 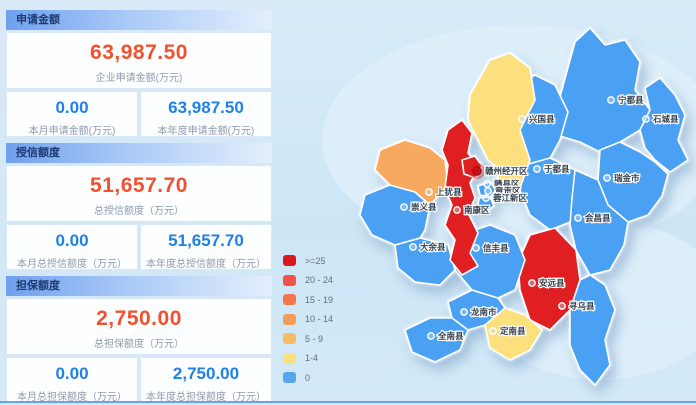 I want to click on map-region-dingnan, so click(x=513, y=334).